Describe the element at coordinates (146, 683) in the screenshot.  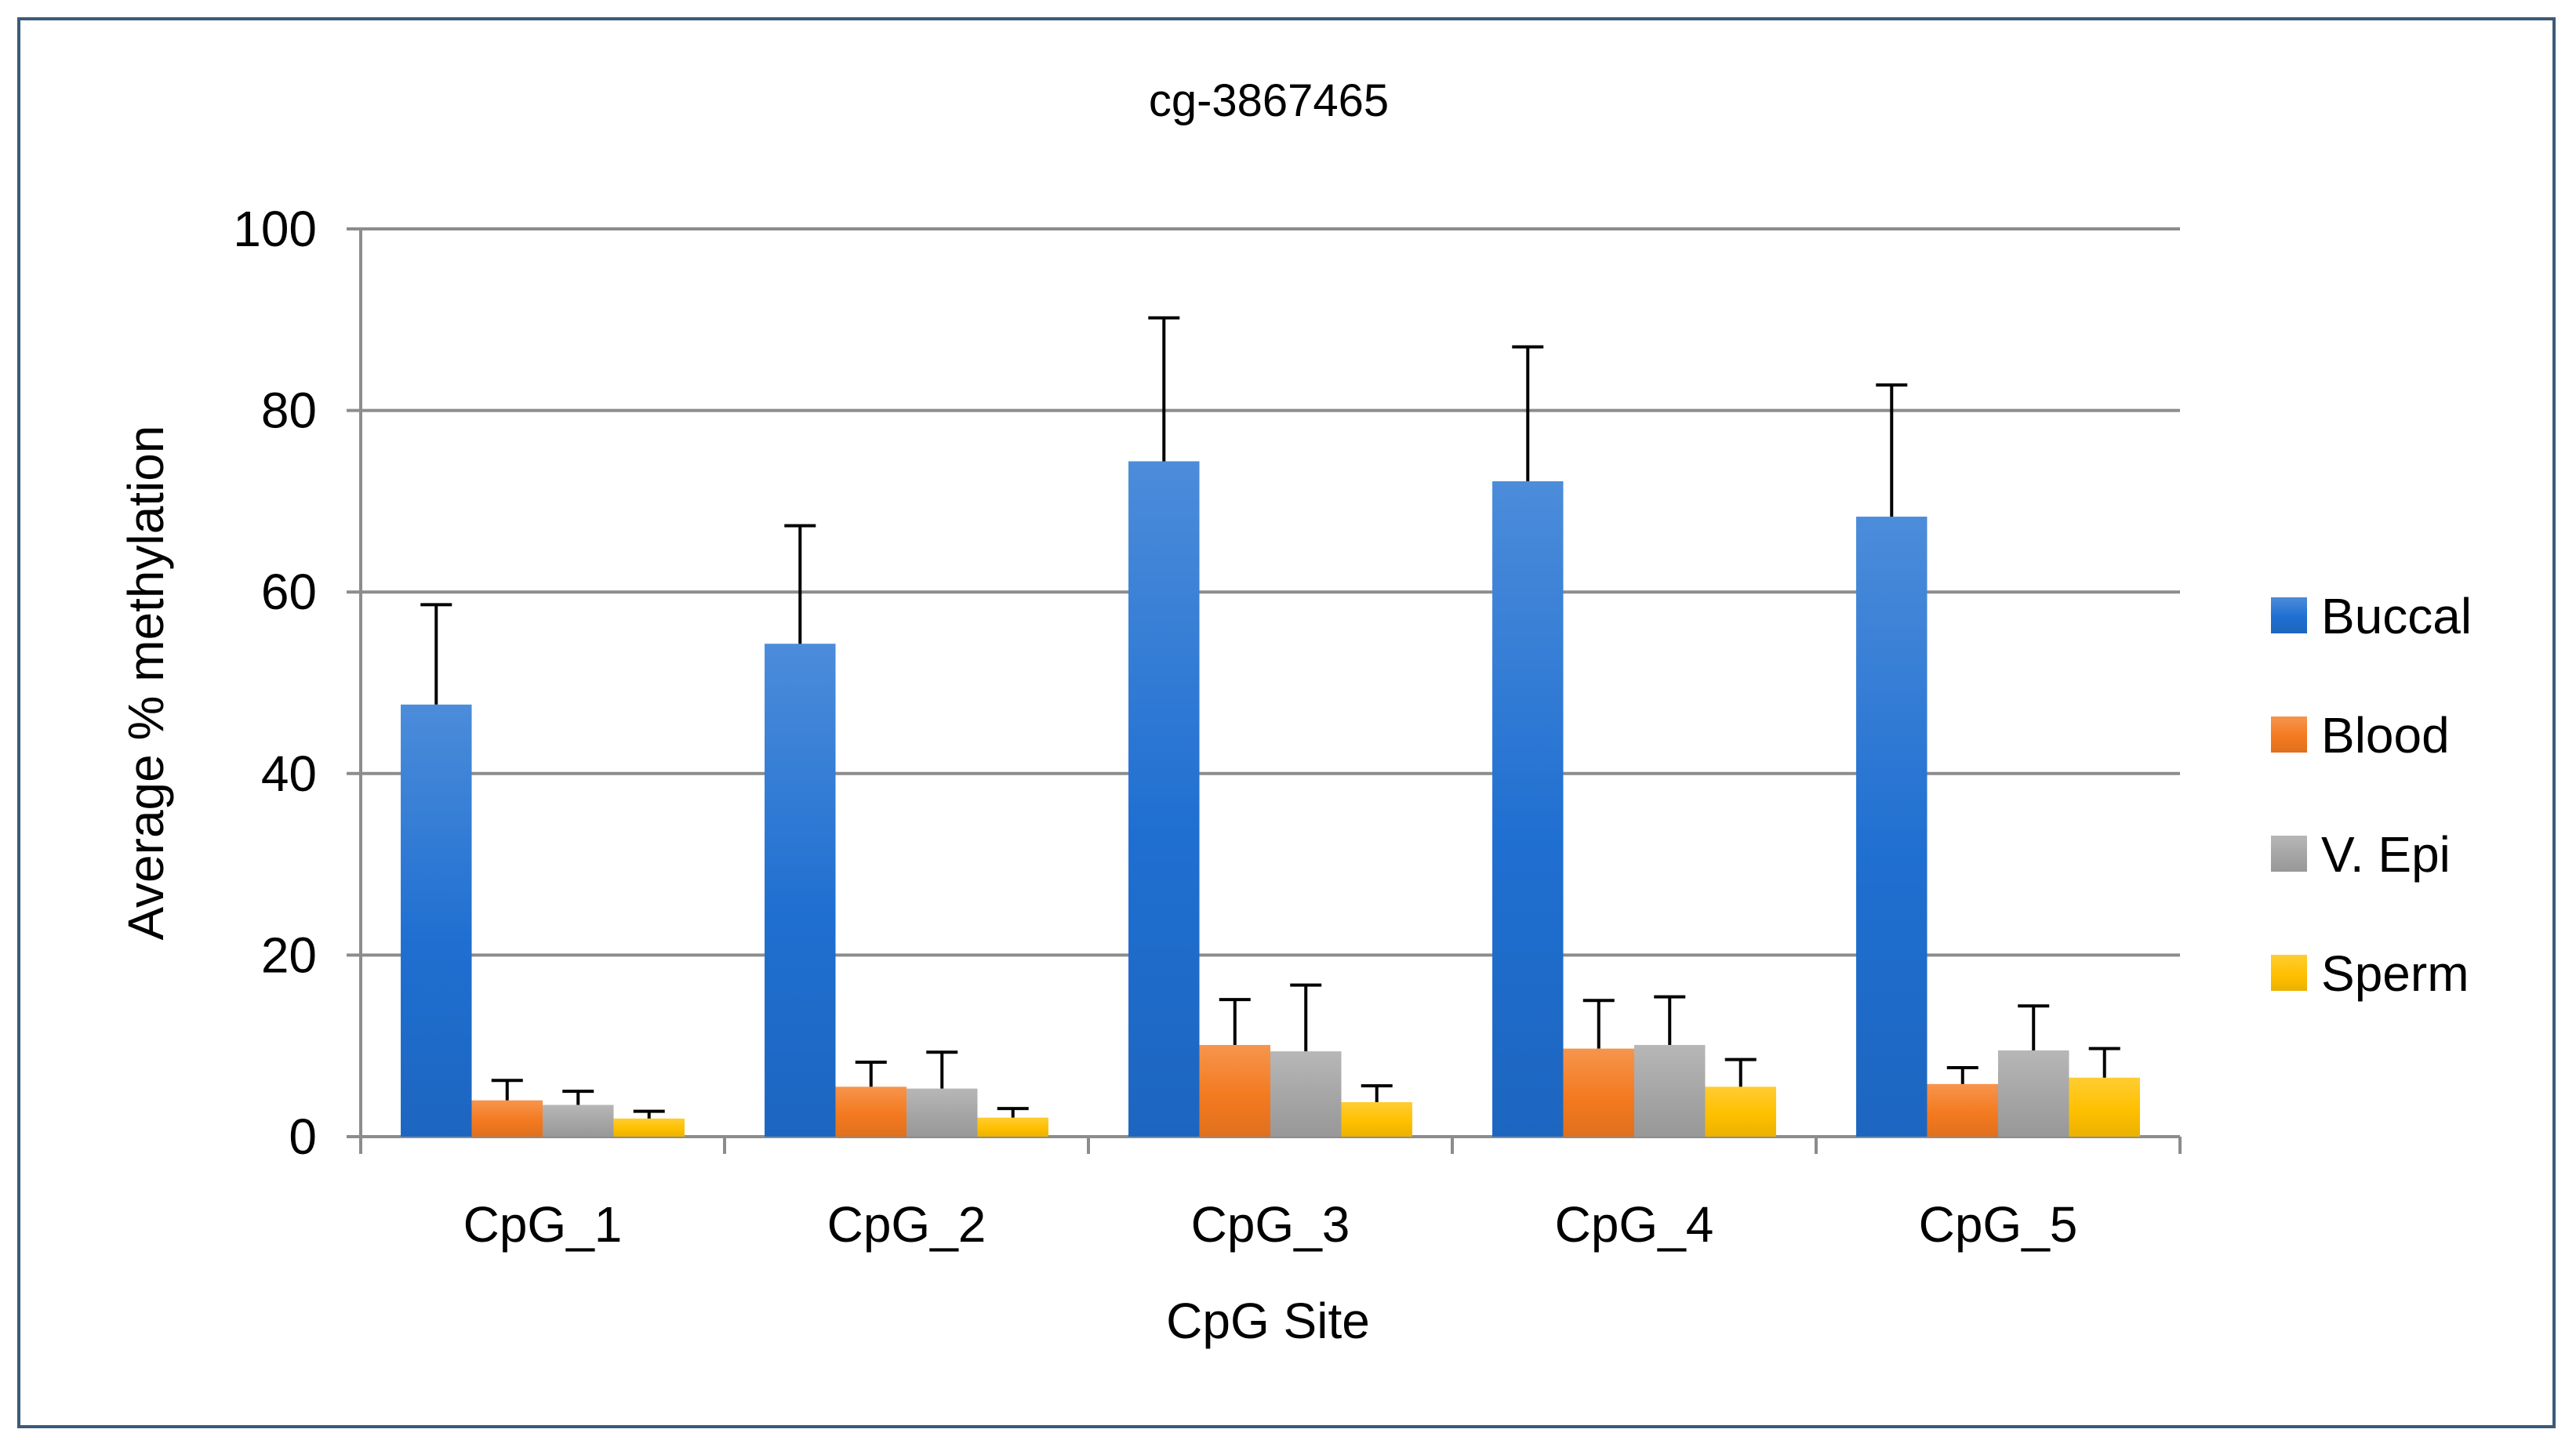
I see `y-axis-label: Average % methylation` at that location.